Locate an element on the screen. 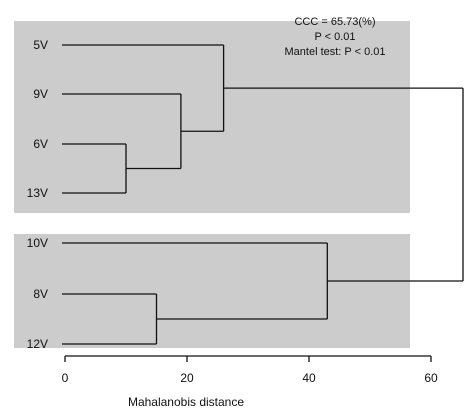 Image resolution: width=474 pixels, height=416 pixels. x-axis-label: Mahalanobis distance is located at coordinates (186, 402).